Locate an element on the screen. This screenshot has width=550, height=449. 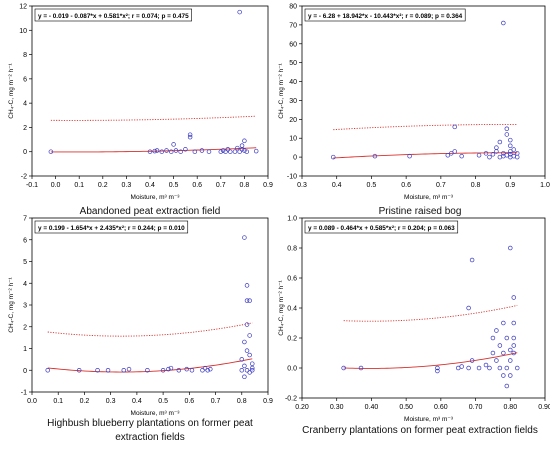
y-tick-label: 0.8 is located at coordinates (292, 249).